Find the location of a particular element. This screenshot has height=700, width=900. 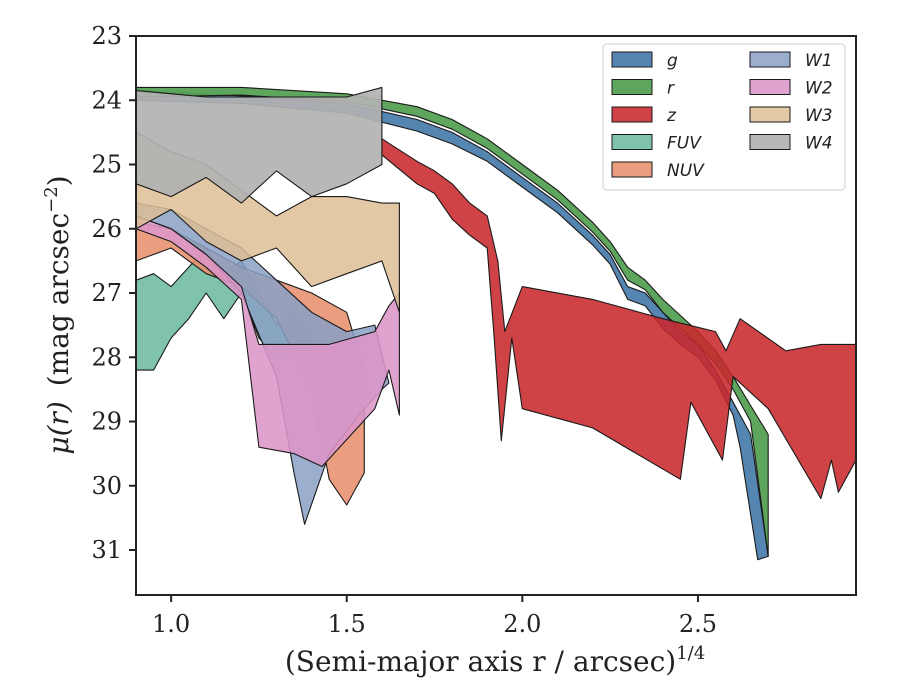

y-tick-label: 24 is located at coordinates (106, 100).